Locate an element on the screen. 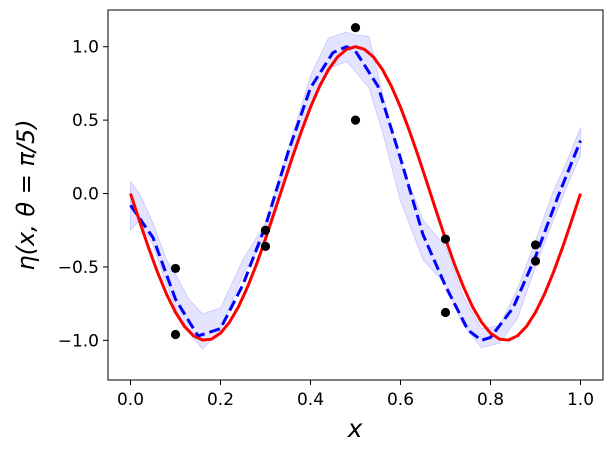  x-ticks: 0.0 0.2 0.4 0.6 0.8 1.0 is located at coordinates (355, 395).